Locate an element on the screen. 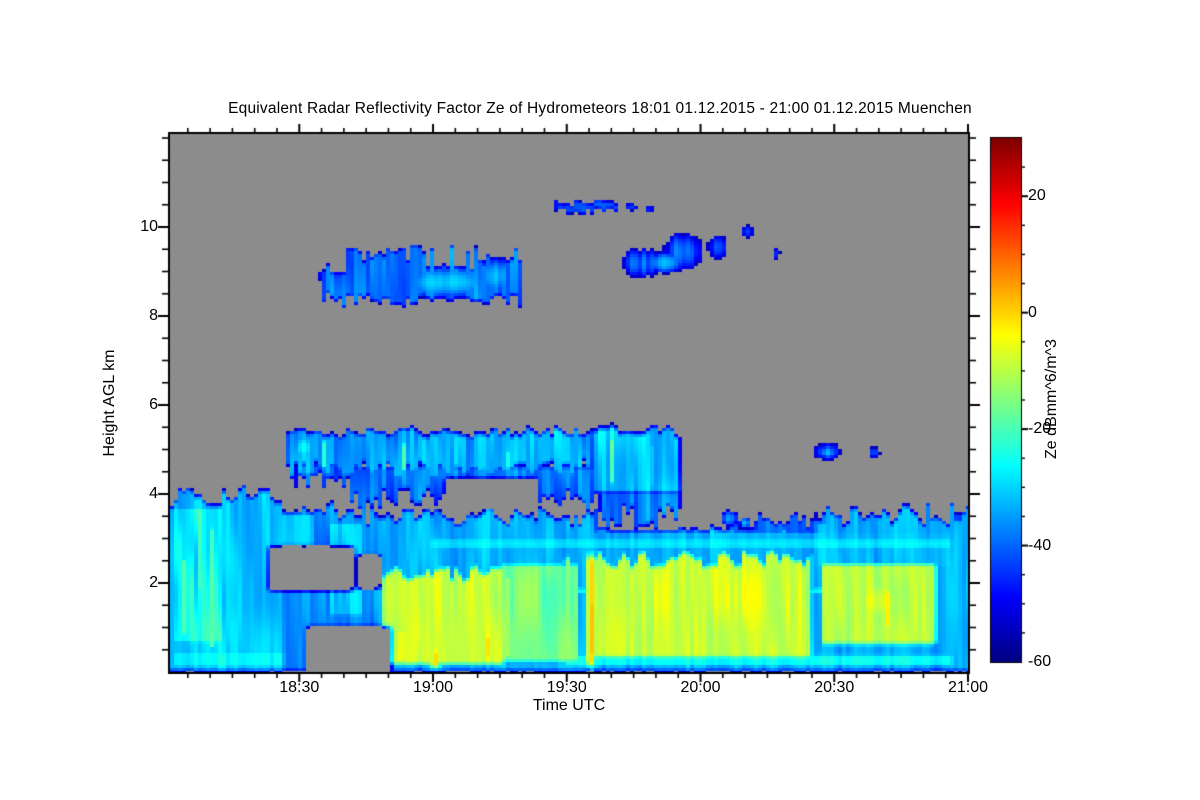 This screenshot has height=800, width=1200. y-tick-label: 8 is located at coordinates (153, 315).